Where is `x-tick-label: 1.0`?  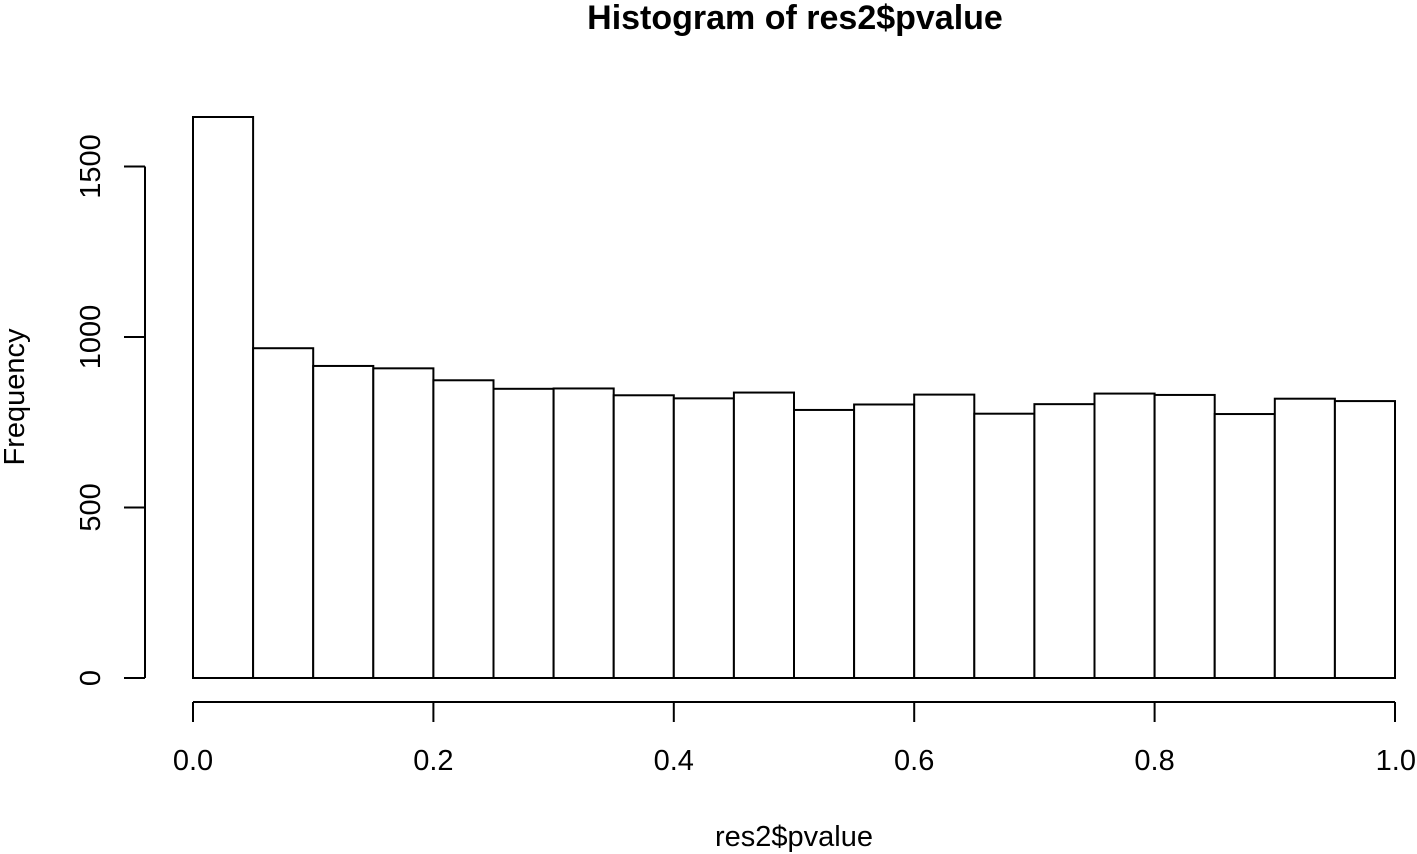
x-tick-label: 1.0 is located at coordinates (1396, 761).